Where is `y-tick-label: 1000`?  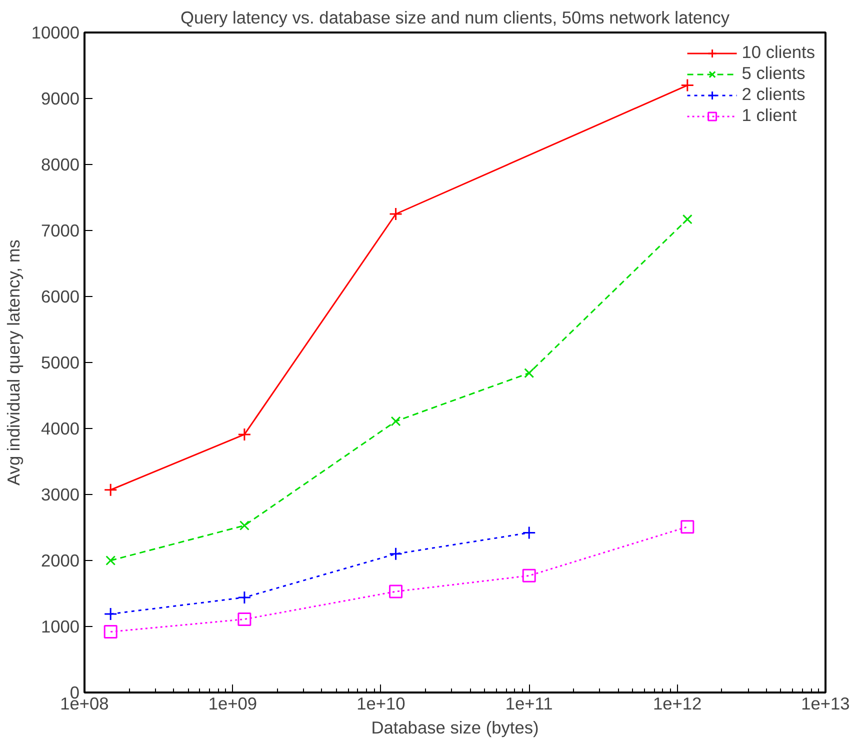 y-tick-label: 1000 is located at coordinates (60, 626).